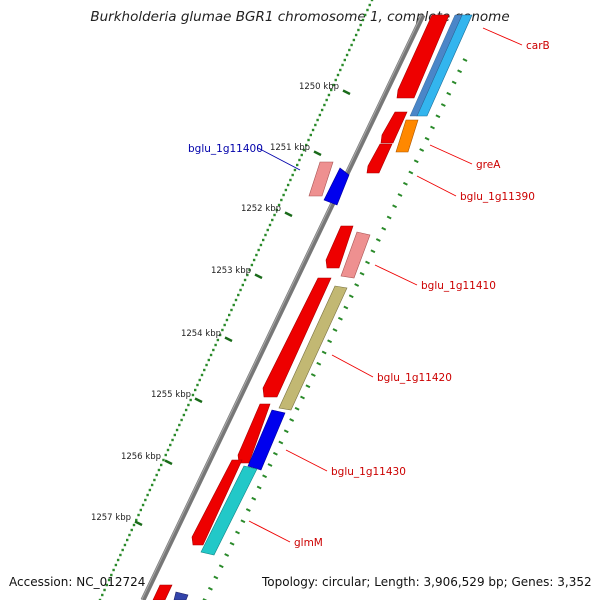 The height and width of the screenshot is (600, 600). Describe the element at coordinates (141, 457) in the screenshot. I see `kbp-tick-label: 1256 kbp` at that location.